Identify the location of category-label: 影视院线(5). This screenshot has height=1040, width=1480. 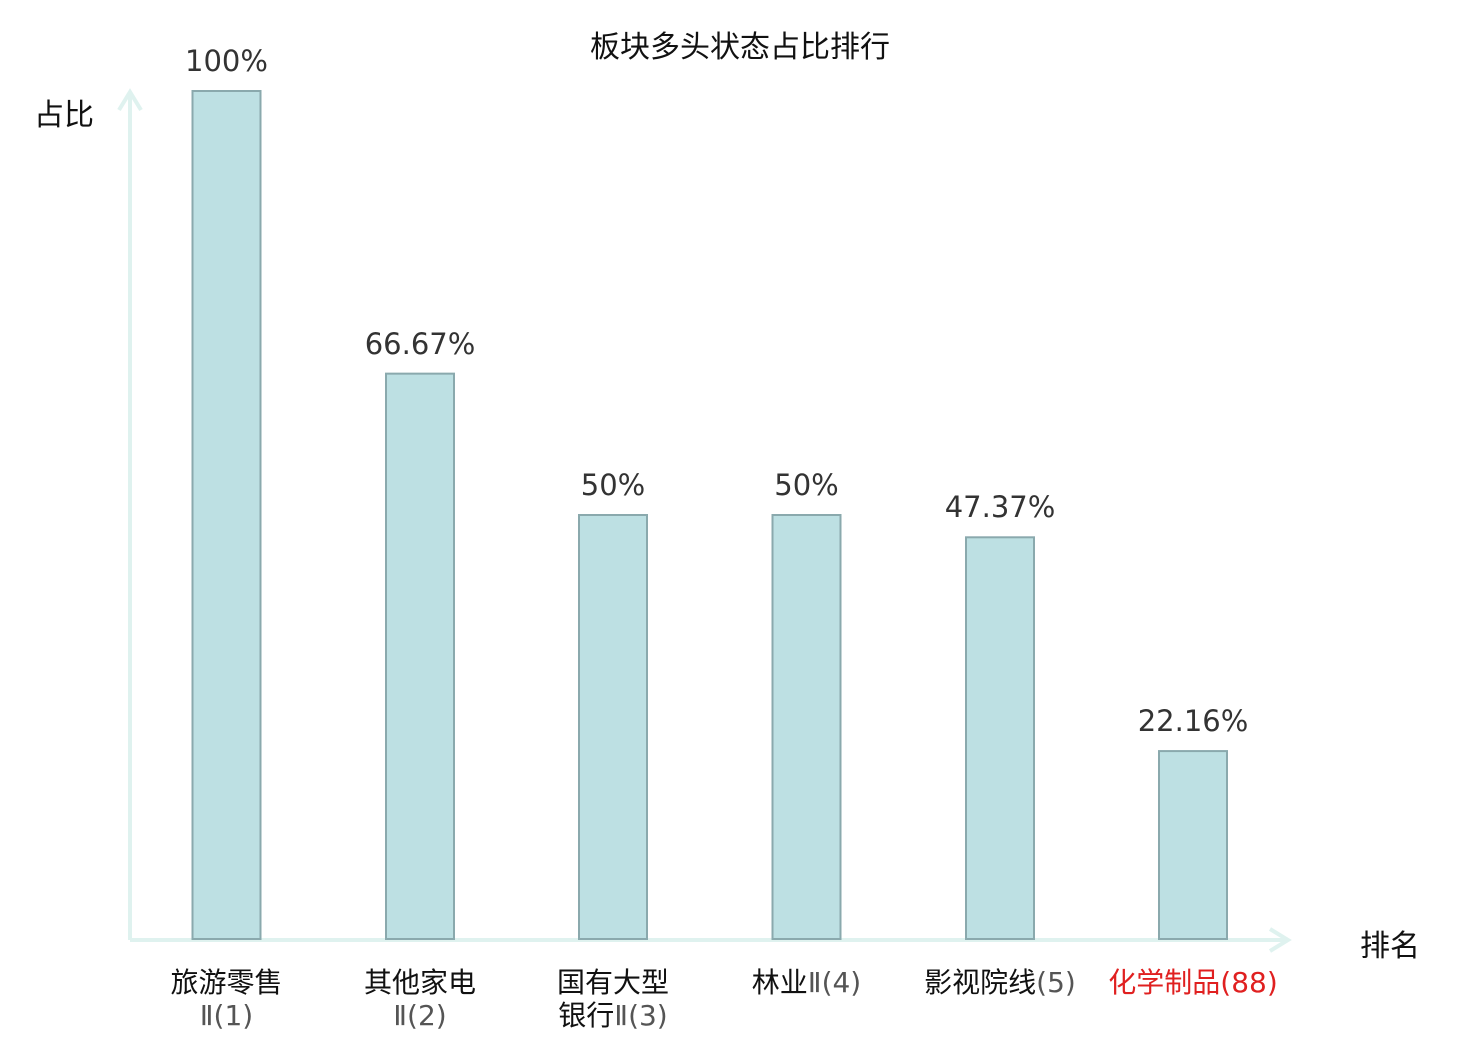
(1000, 982).